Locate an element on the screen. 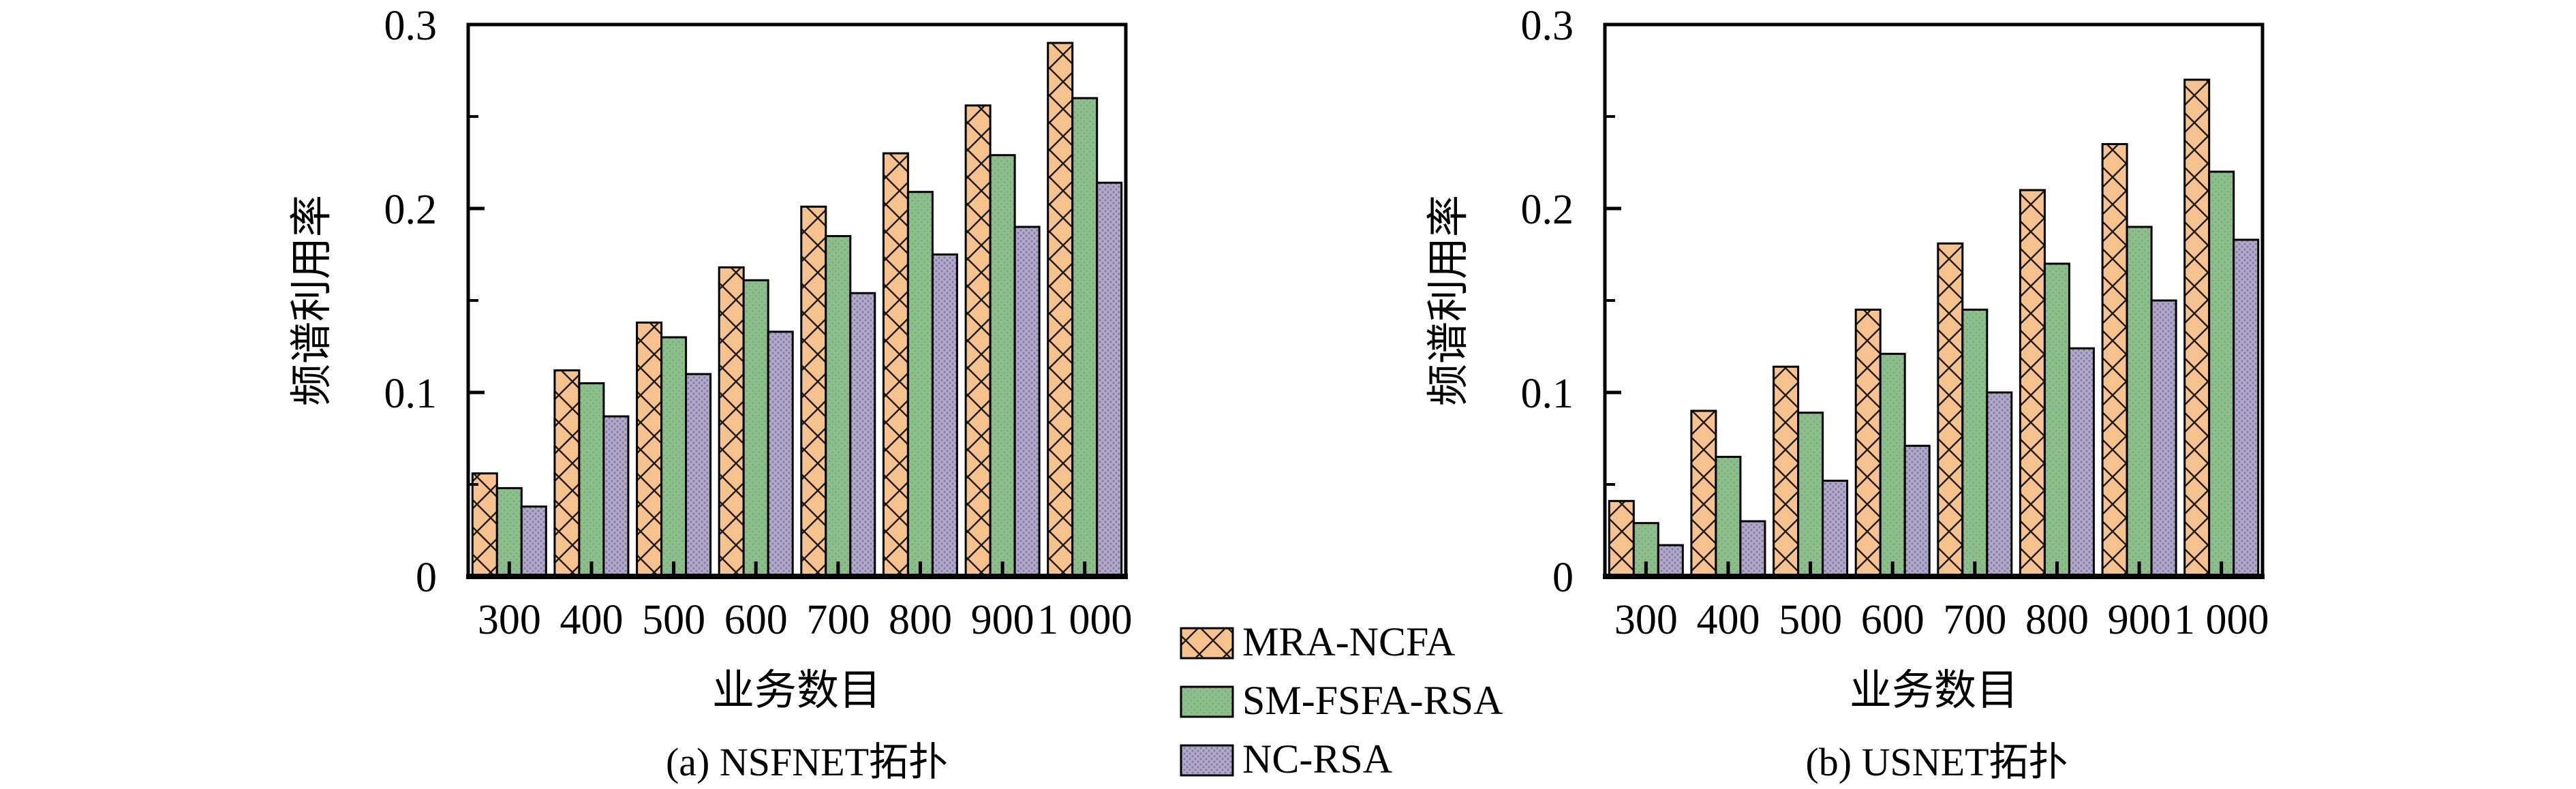 This screenshot has height=789, width=2576. legend-label-mra-ncfa: MRA-NCFA is located at coordinates (1348, 641).